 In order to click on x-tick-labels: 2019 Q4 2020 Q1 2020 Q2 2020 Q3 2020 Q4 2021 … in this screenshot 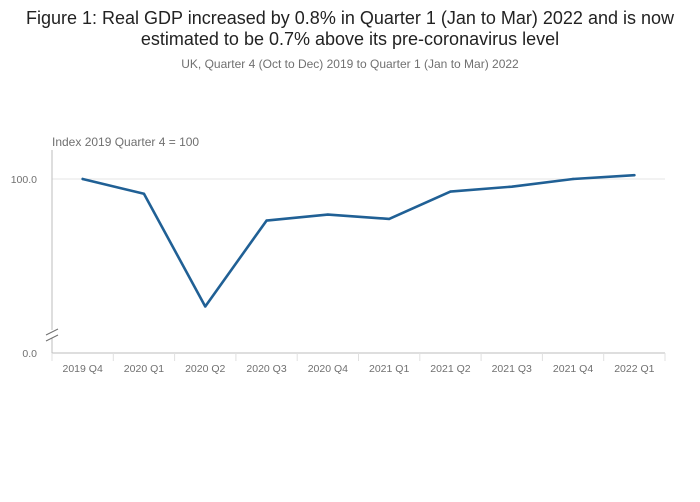, I will do `click(358, 364)`.